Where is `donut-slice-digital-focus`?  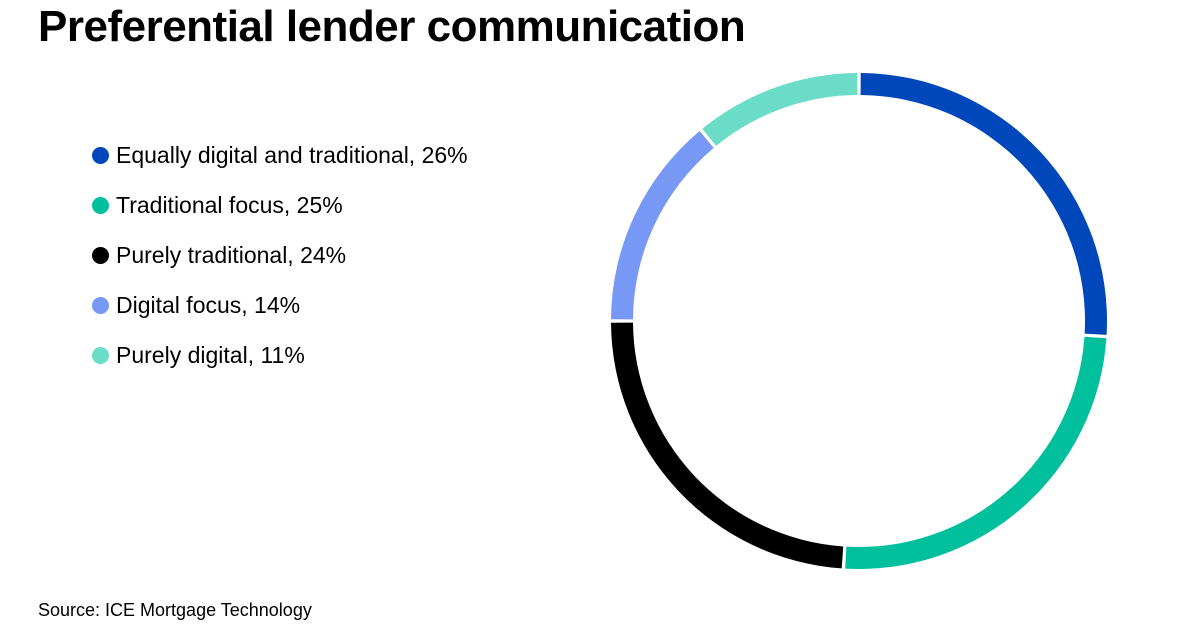 donut-slice-digital-focus is located at coordinates (662, 225).